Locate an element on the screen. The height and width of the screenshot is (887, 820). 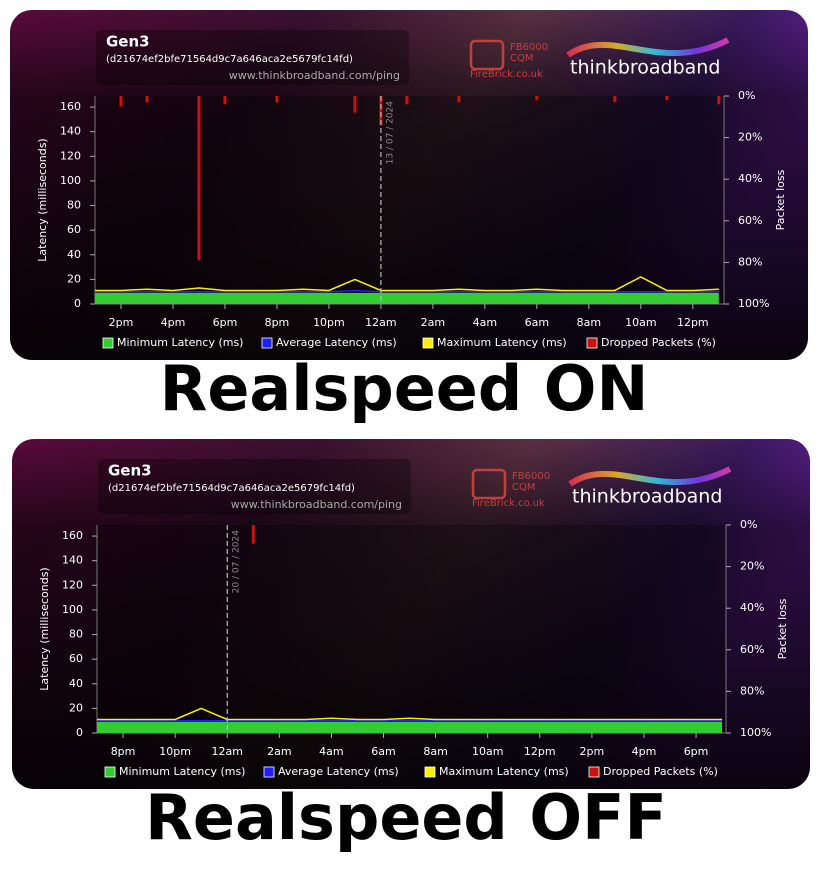
y2-tick-label: 0% is located at coordinates (746, 95).